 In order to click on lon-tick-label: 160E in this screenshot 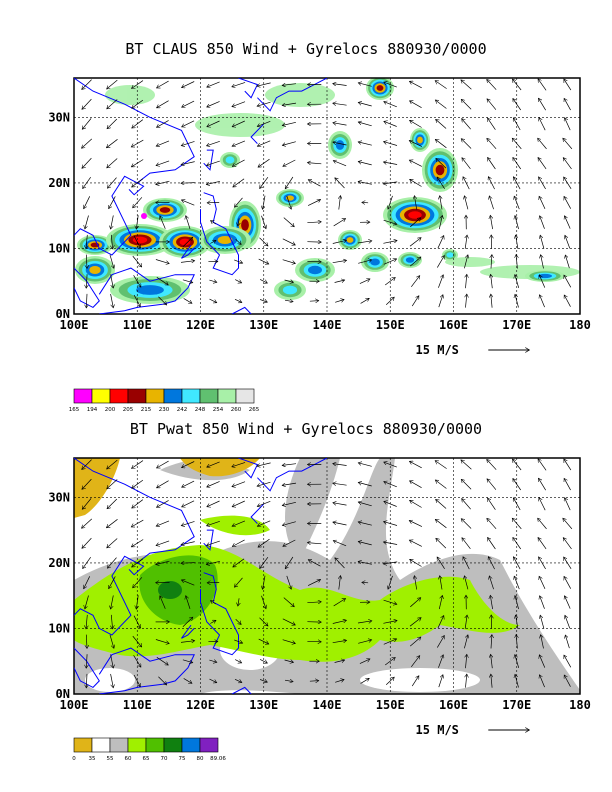, I will do `click(453, 705)`.